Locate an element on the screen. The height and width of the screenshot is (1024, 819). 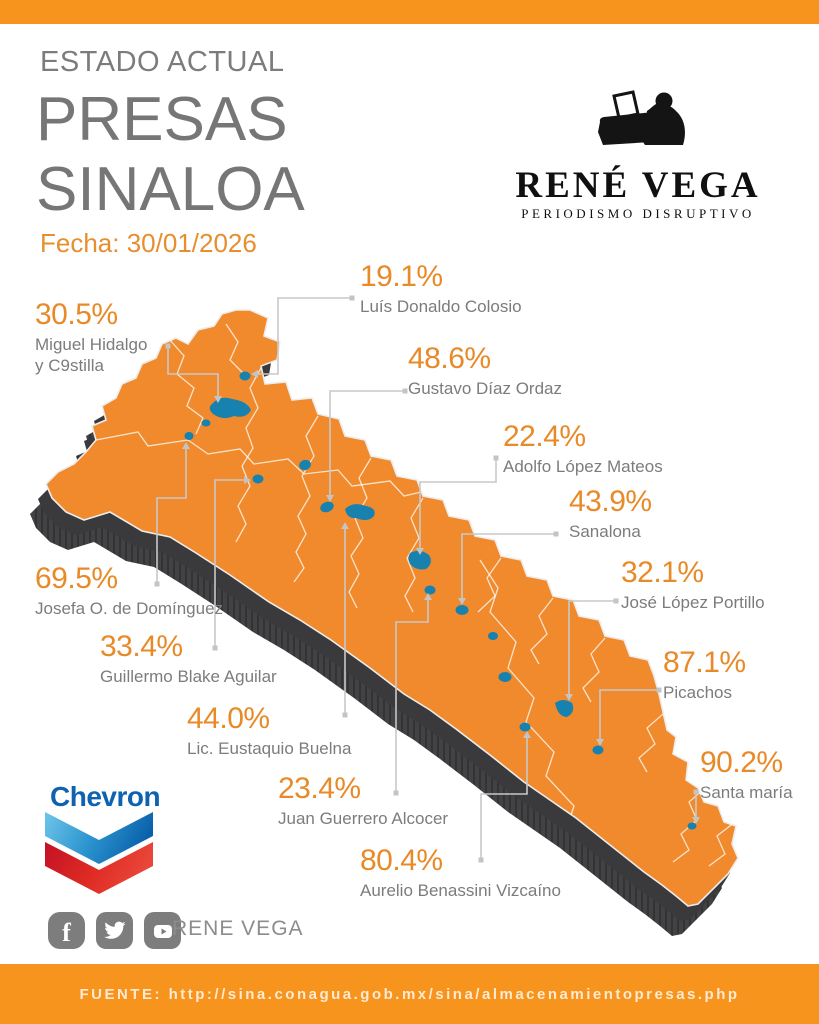
dam-label-aurelio-benassini: 80.4% Aurelio Benassini Vizcaíno is located at coordinates (460, 874).